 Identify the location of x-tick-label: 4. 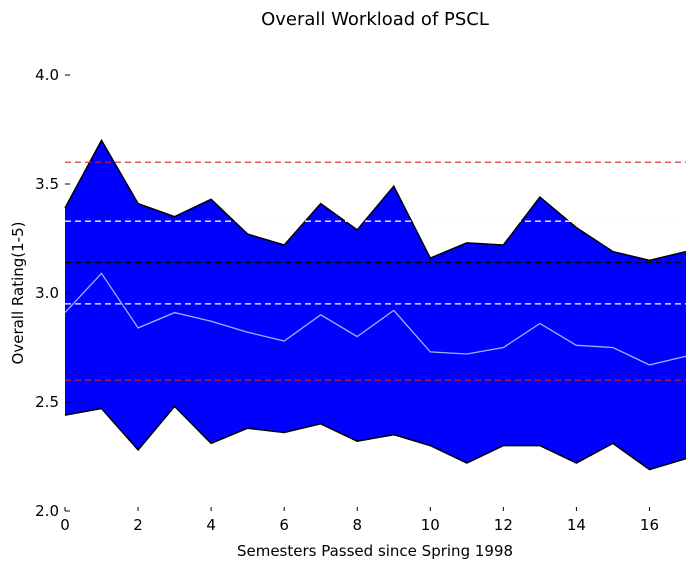
(211, 525).